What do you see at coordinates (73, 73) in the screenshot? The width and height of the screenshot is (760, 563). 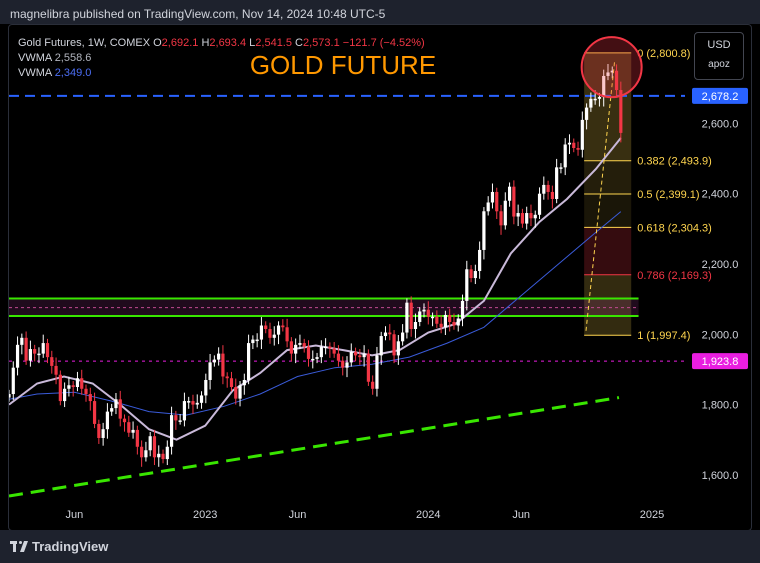 I see `vwma-slow-value: 2,349.0` at bounding box center [73, 73].